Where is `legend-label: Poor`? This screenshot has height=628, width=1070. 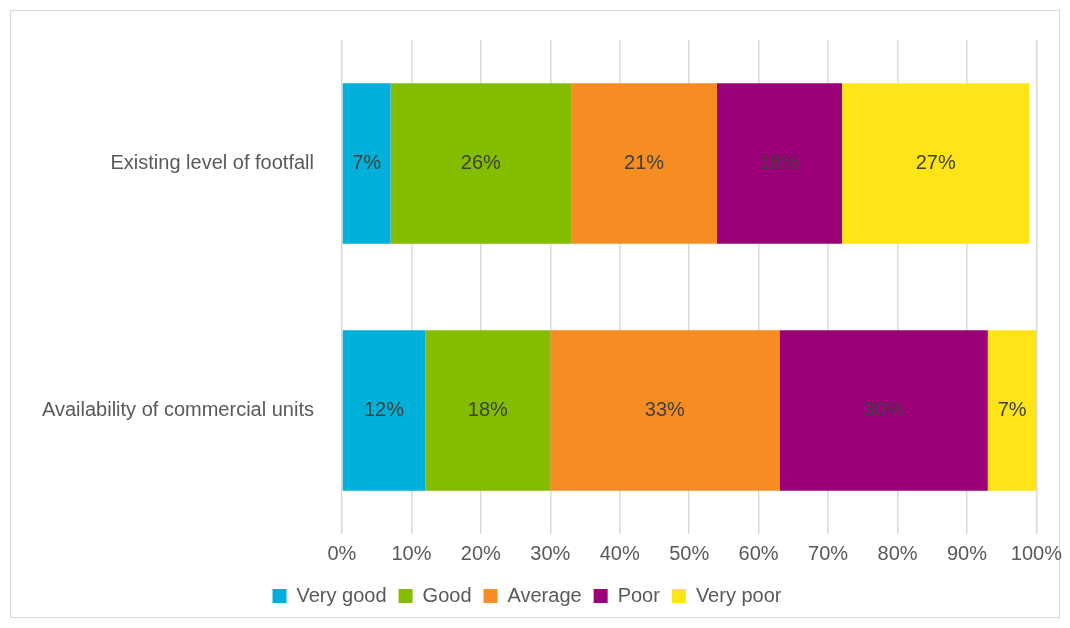 legend-label: Poor is located at coordinates (639, 594).